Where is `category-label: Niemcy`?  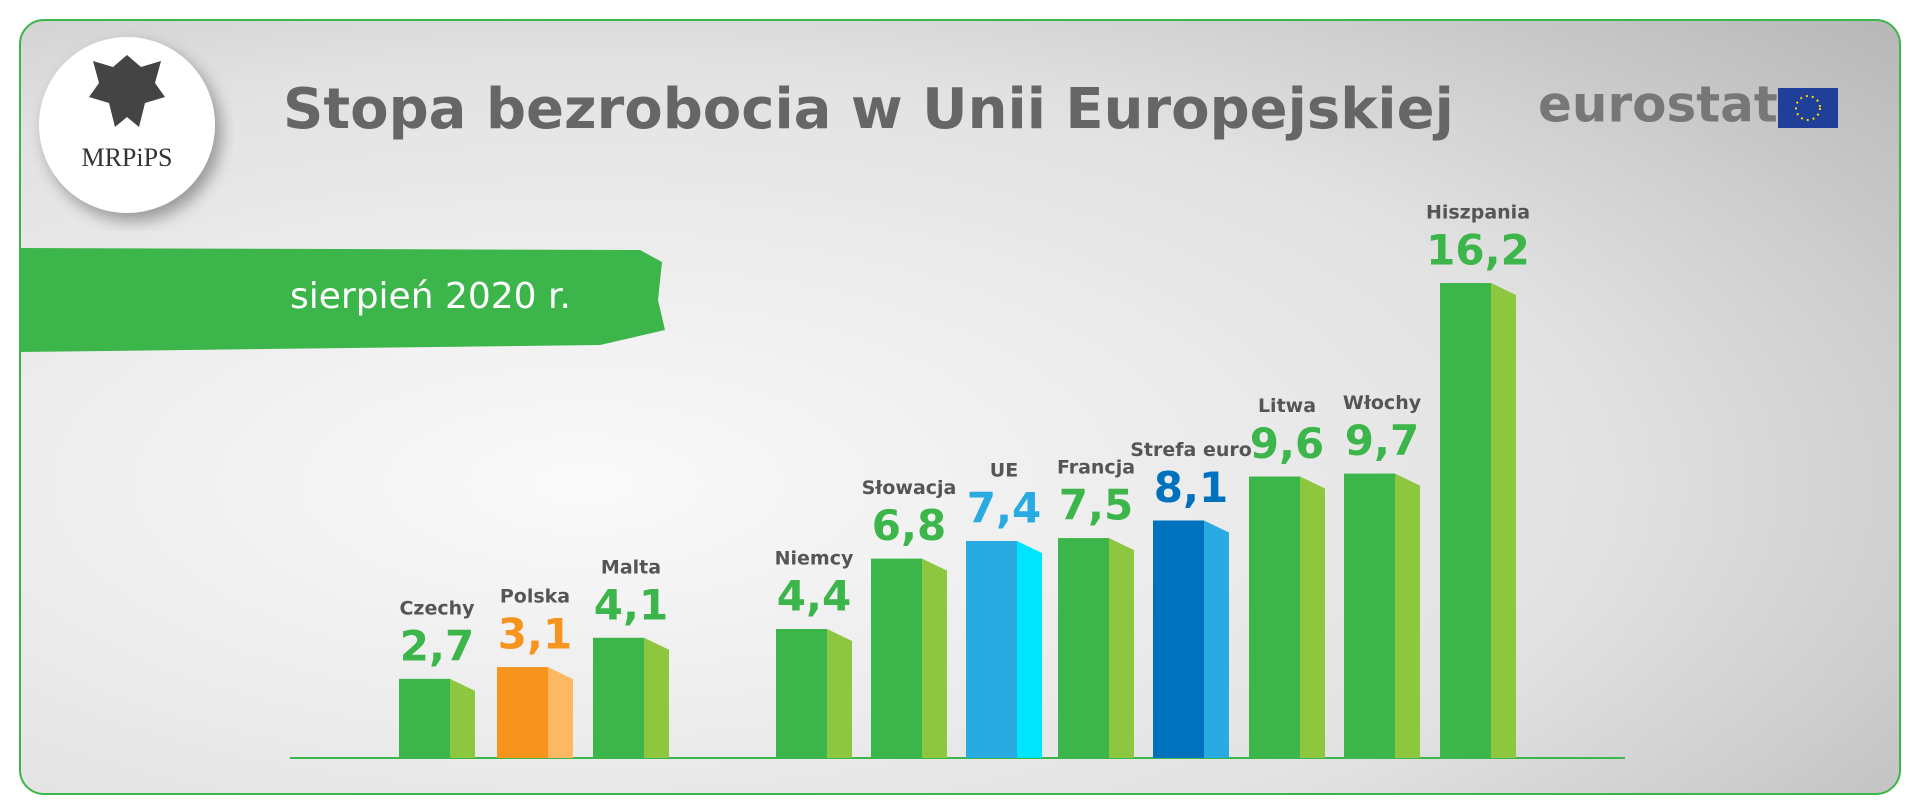 category-label: Niemcy is located at coordinates (814, 558).